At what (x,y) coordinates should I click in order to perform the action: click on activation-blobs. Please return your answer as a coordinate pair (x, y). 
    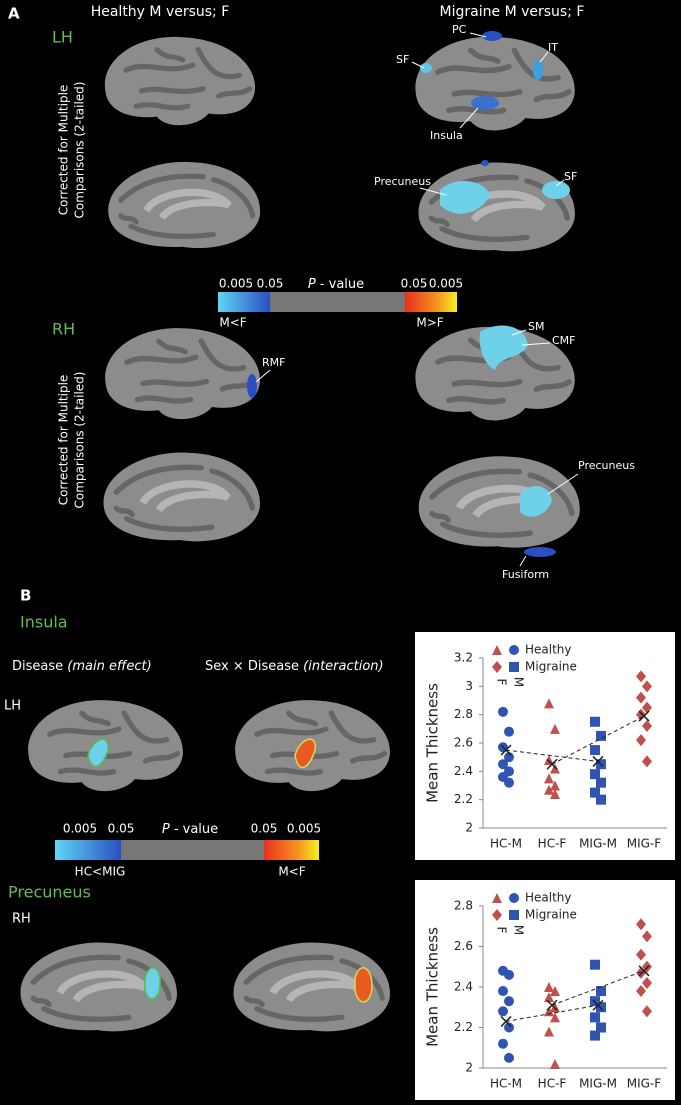
    Looking at the image, I should click on (230, 870).